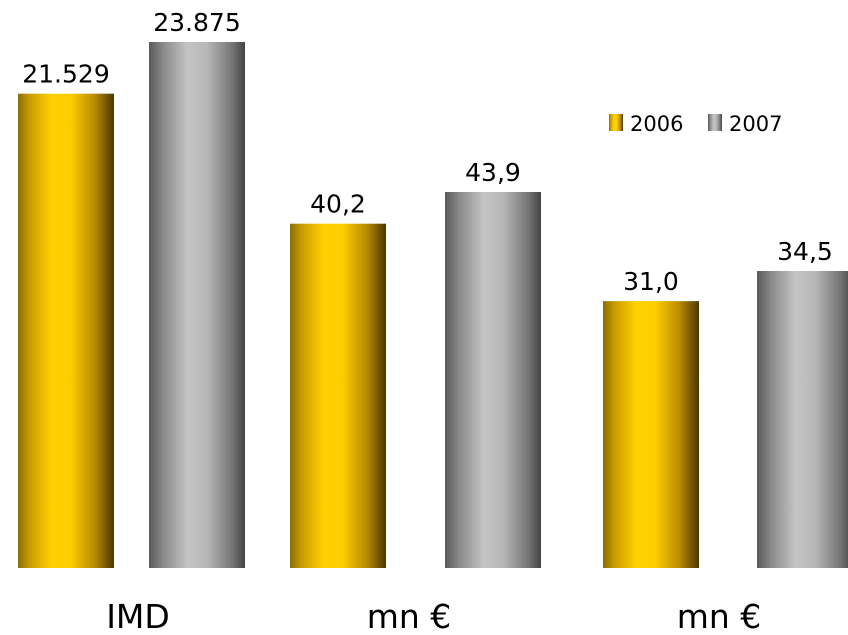 This screenshot has width=848, height=635. Describe the element at coordinates (695, 124) in the screenshot. I see `legend: 2006 2007` at that location.